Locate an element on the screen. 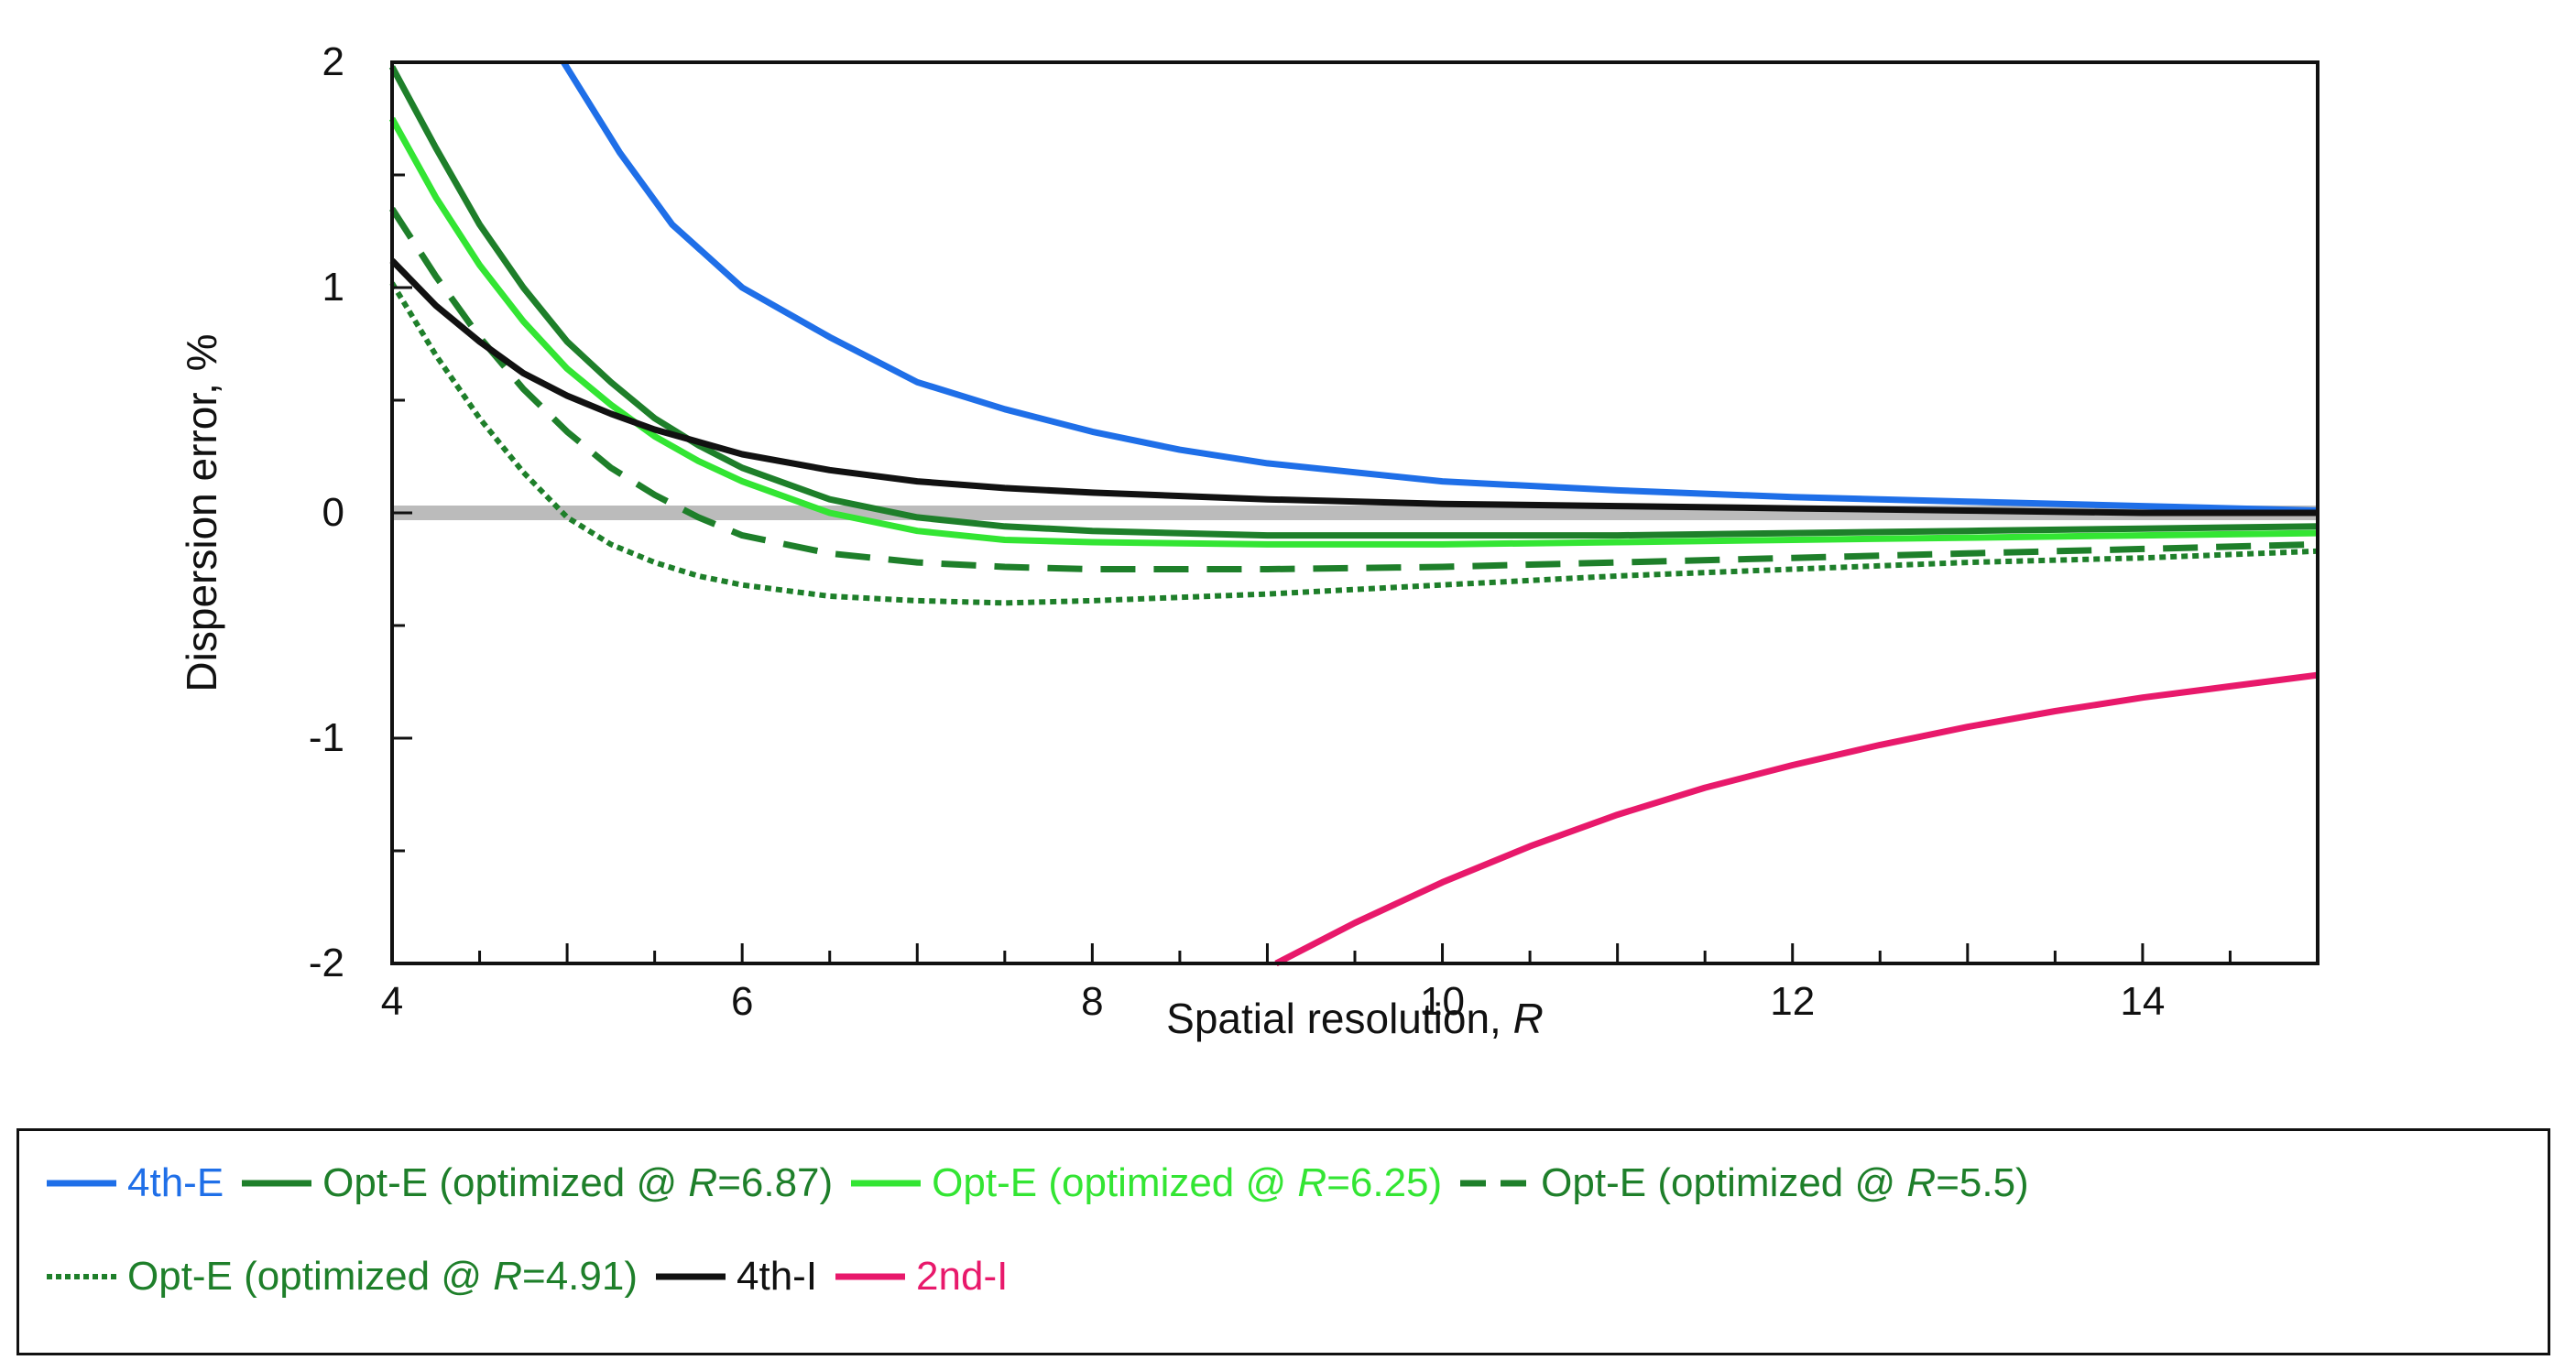 The height and width of the screenshot is (1371, 2576). legend-label: 2nd-I is located at coordinates (963, 1276).